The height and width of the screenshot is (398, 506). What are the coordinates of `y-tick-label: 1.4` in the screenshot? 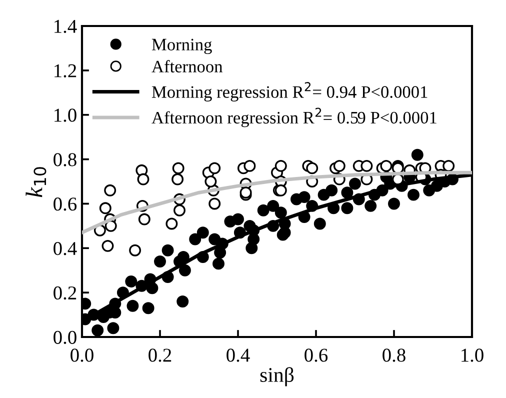 It's located at (65, 27).